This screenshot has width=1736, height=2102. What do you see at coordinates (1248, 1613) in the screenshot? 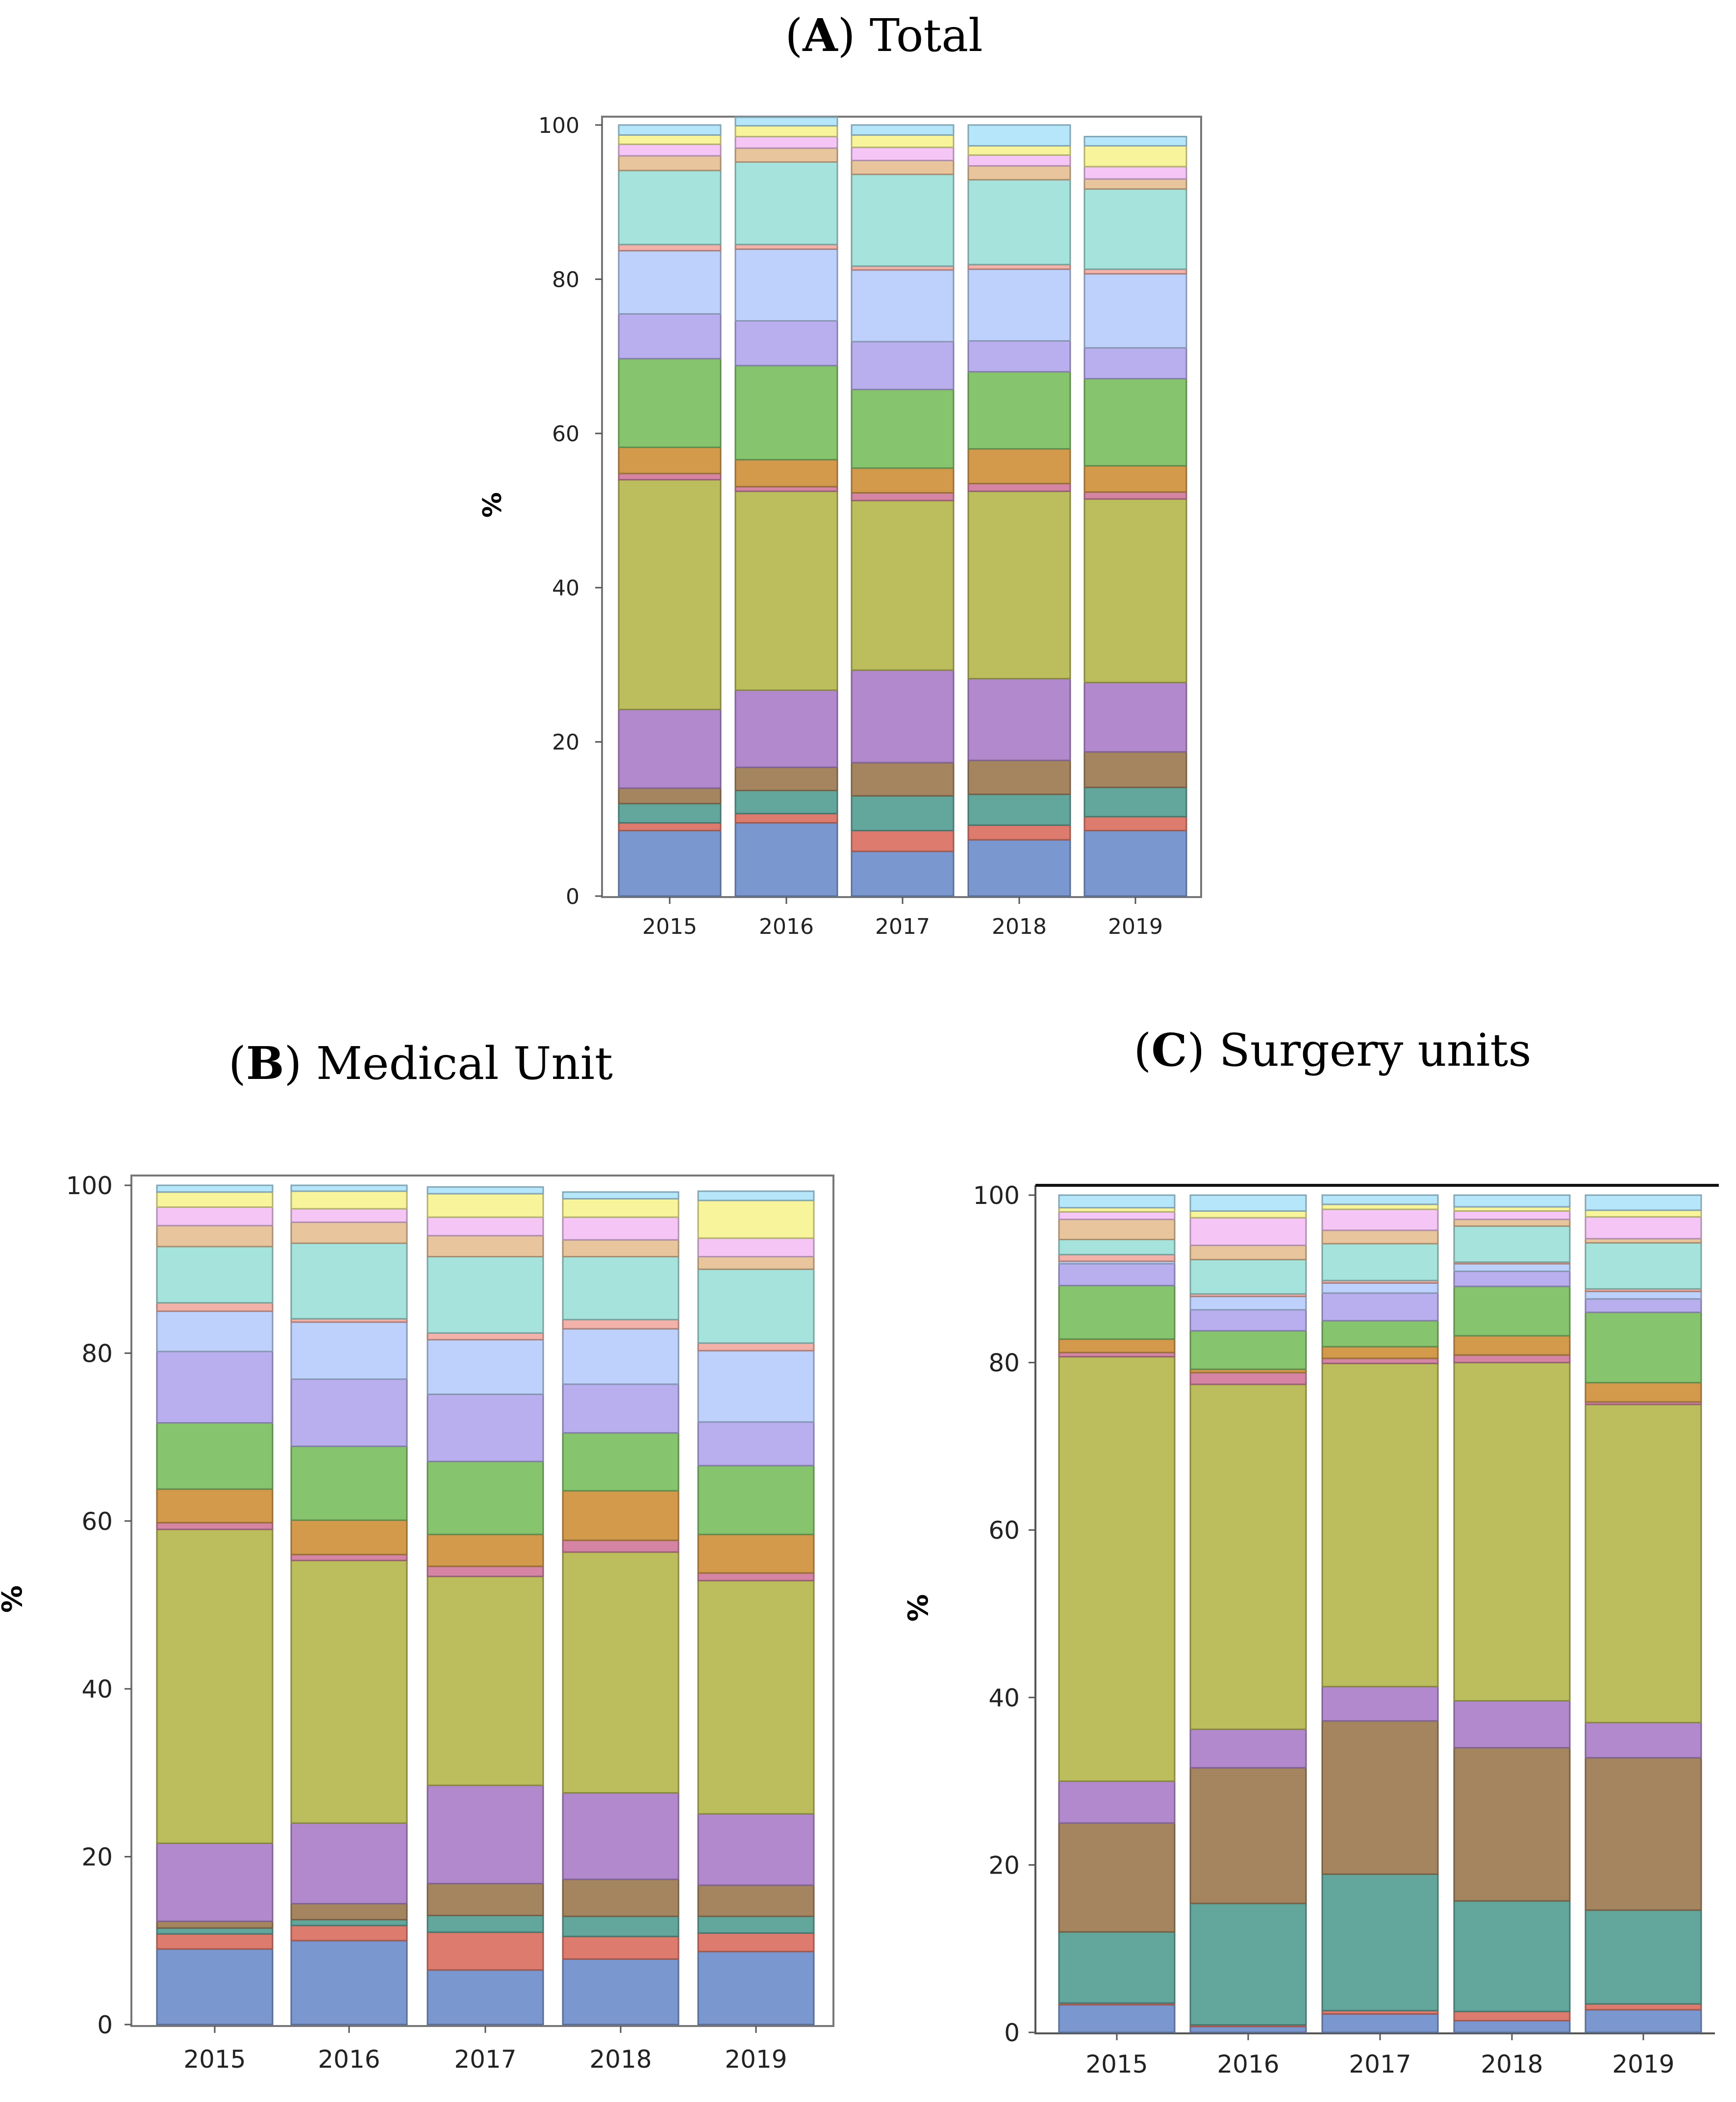
I see `chart-c-bar-2016` at bounding box center [1248, 1613].